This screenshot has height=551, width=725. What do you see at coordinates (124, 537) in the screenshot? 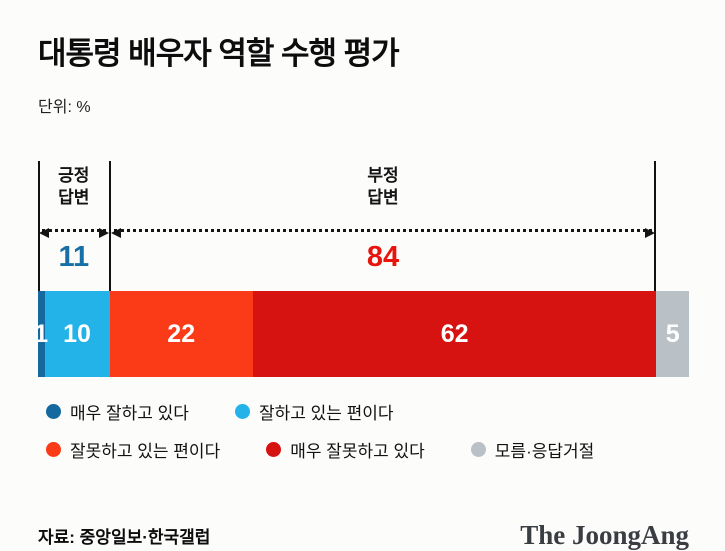
I see `source-label: 자료: 중앙일보·한국갤럽` at bounding box center [124, 537].